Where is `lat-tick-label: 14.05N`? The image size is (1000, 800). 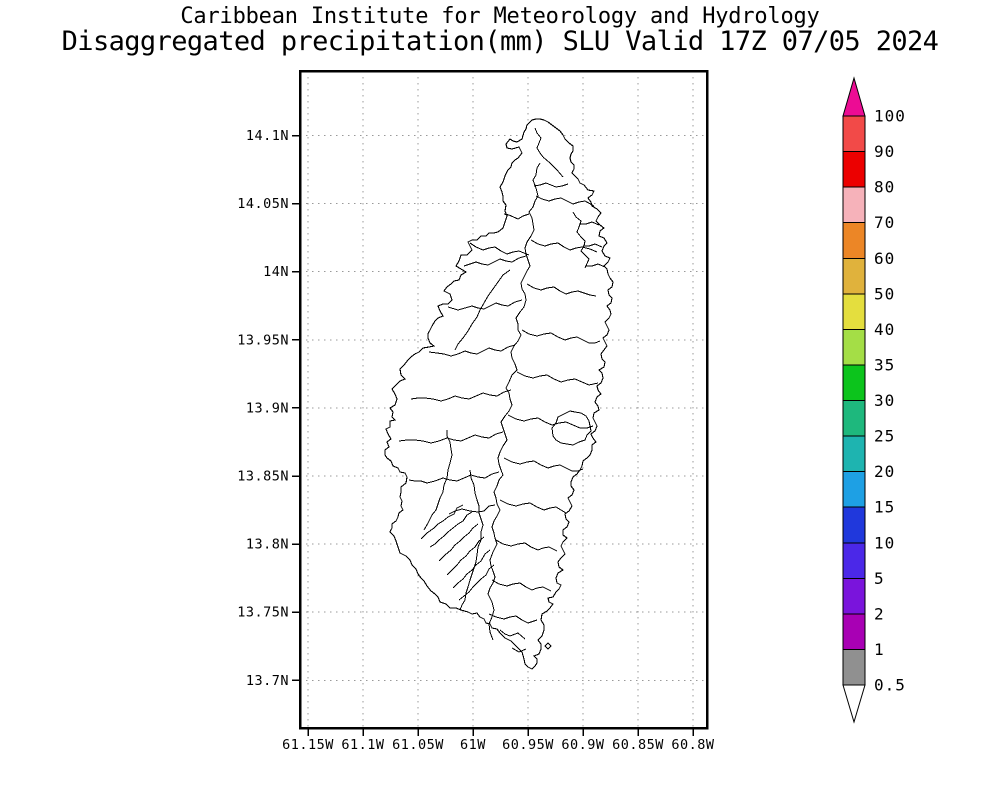
lat-tick-label: 14.05N is located at coordinates (263, 204).